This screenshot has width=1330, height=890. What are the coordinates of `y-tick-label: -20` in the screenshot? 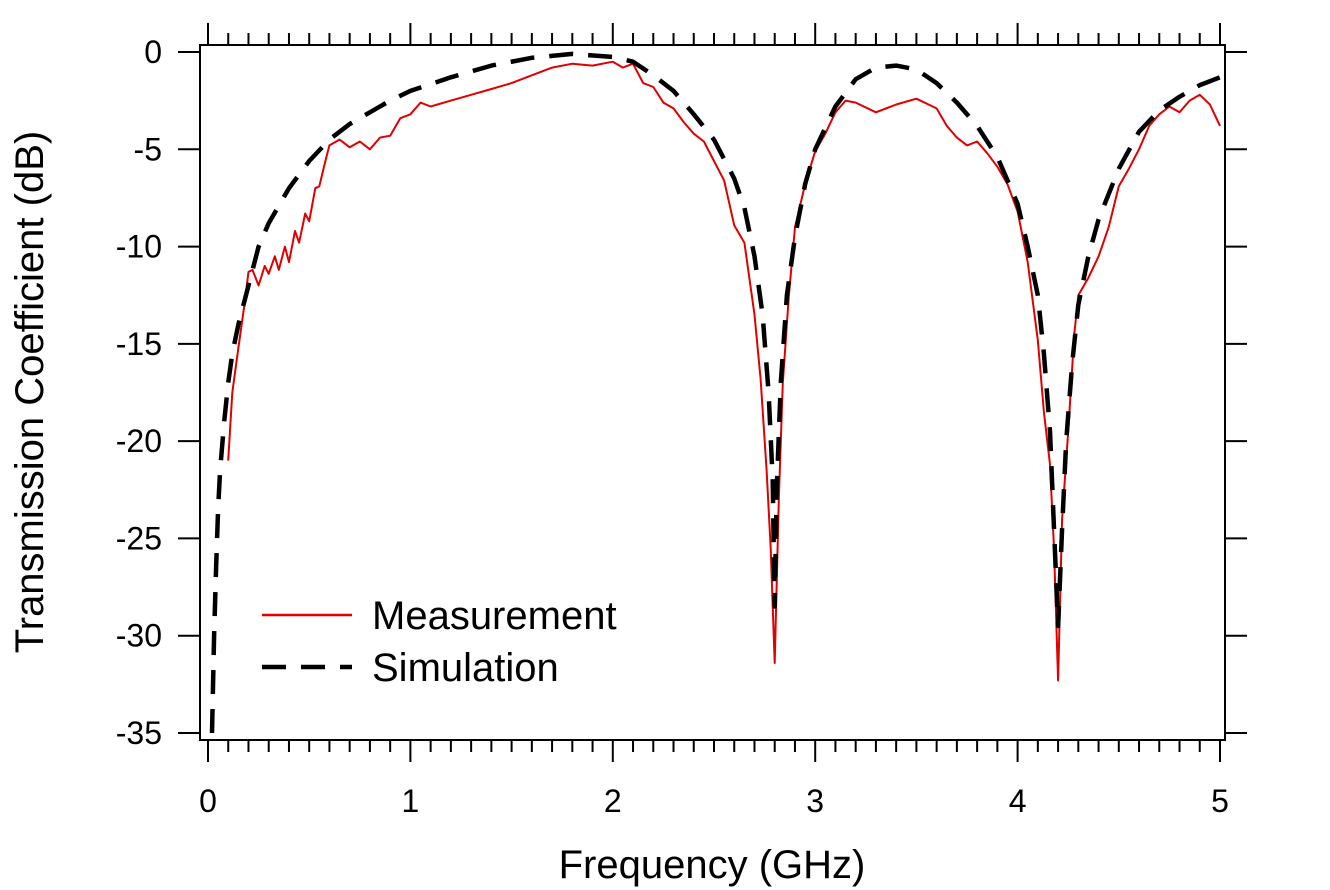 It's located at (139, 441).